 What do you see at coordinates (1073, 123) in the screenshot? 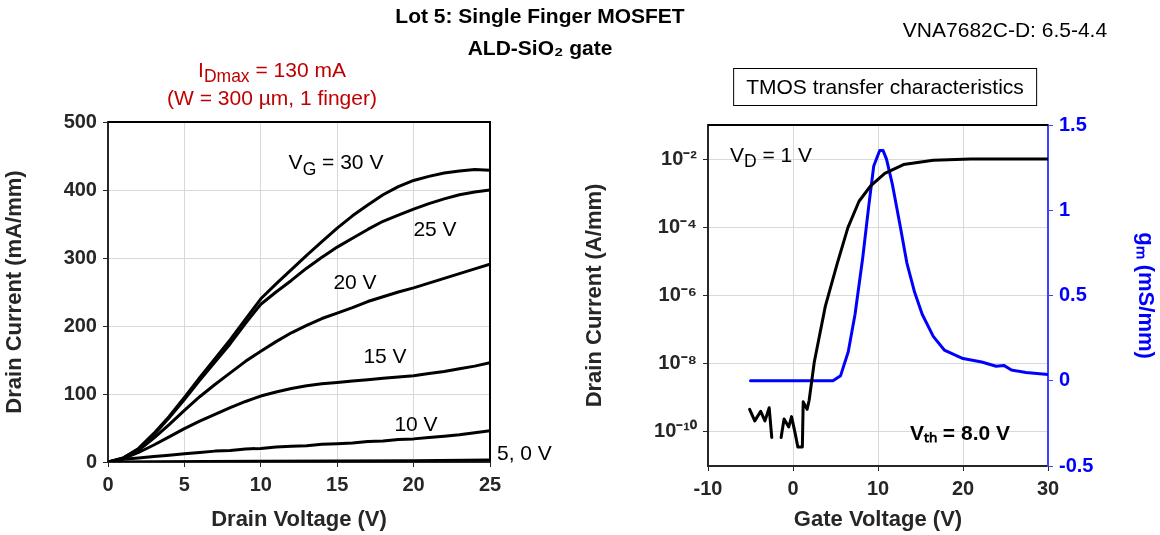
I see `y2-tick-label: 1.5` at bounding box center [1073, 123].